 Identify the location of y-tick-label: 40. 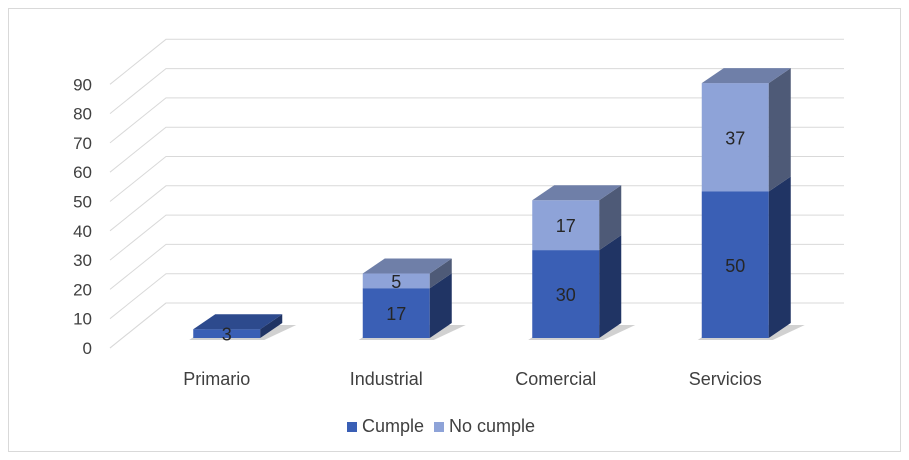
(82, 231).